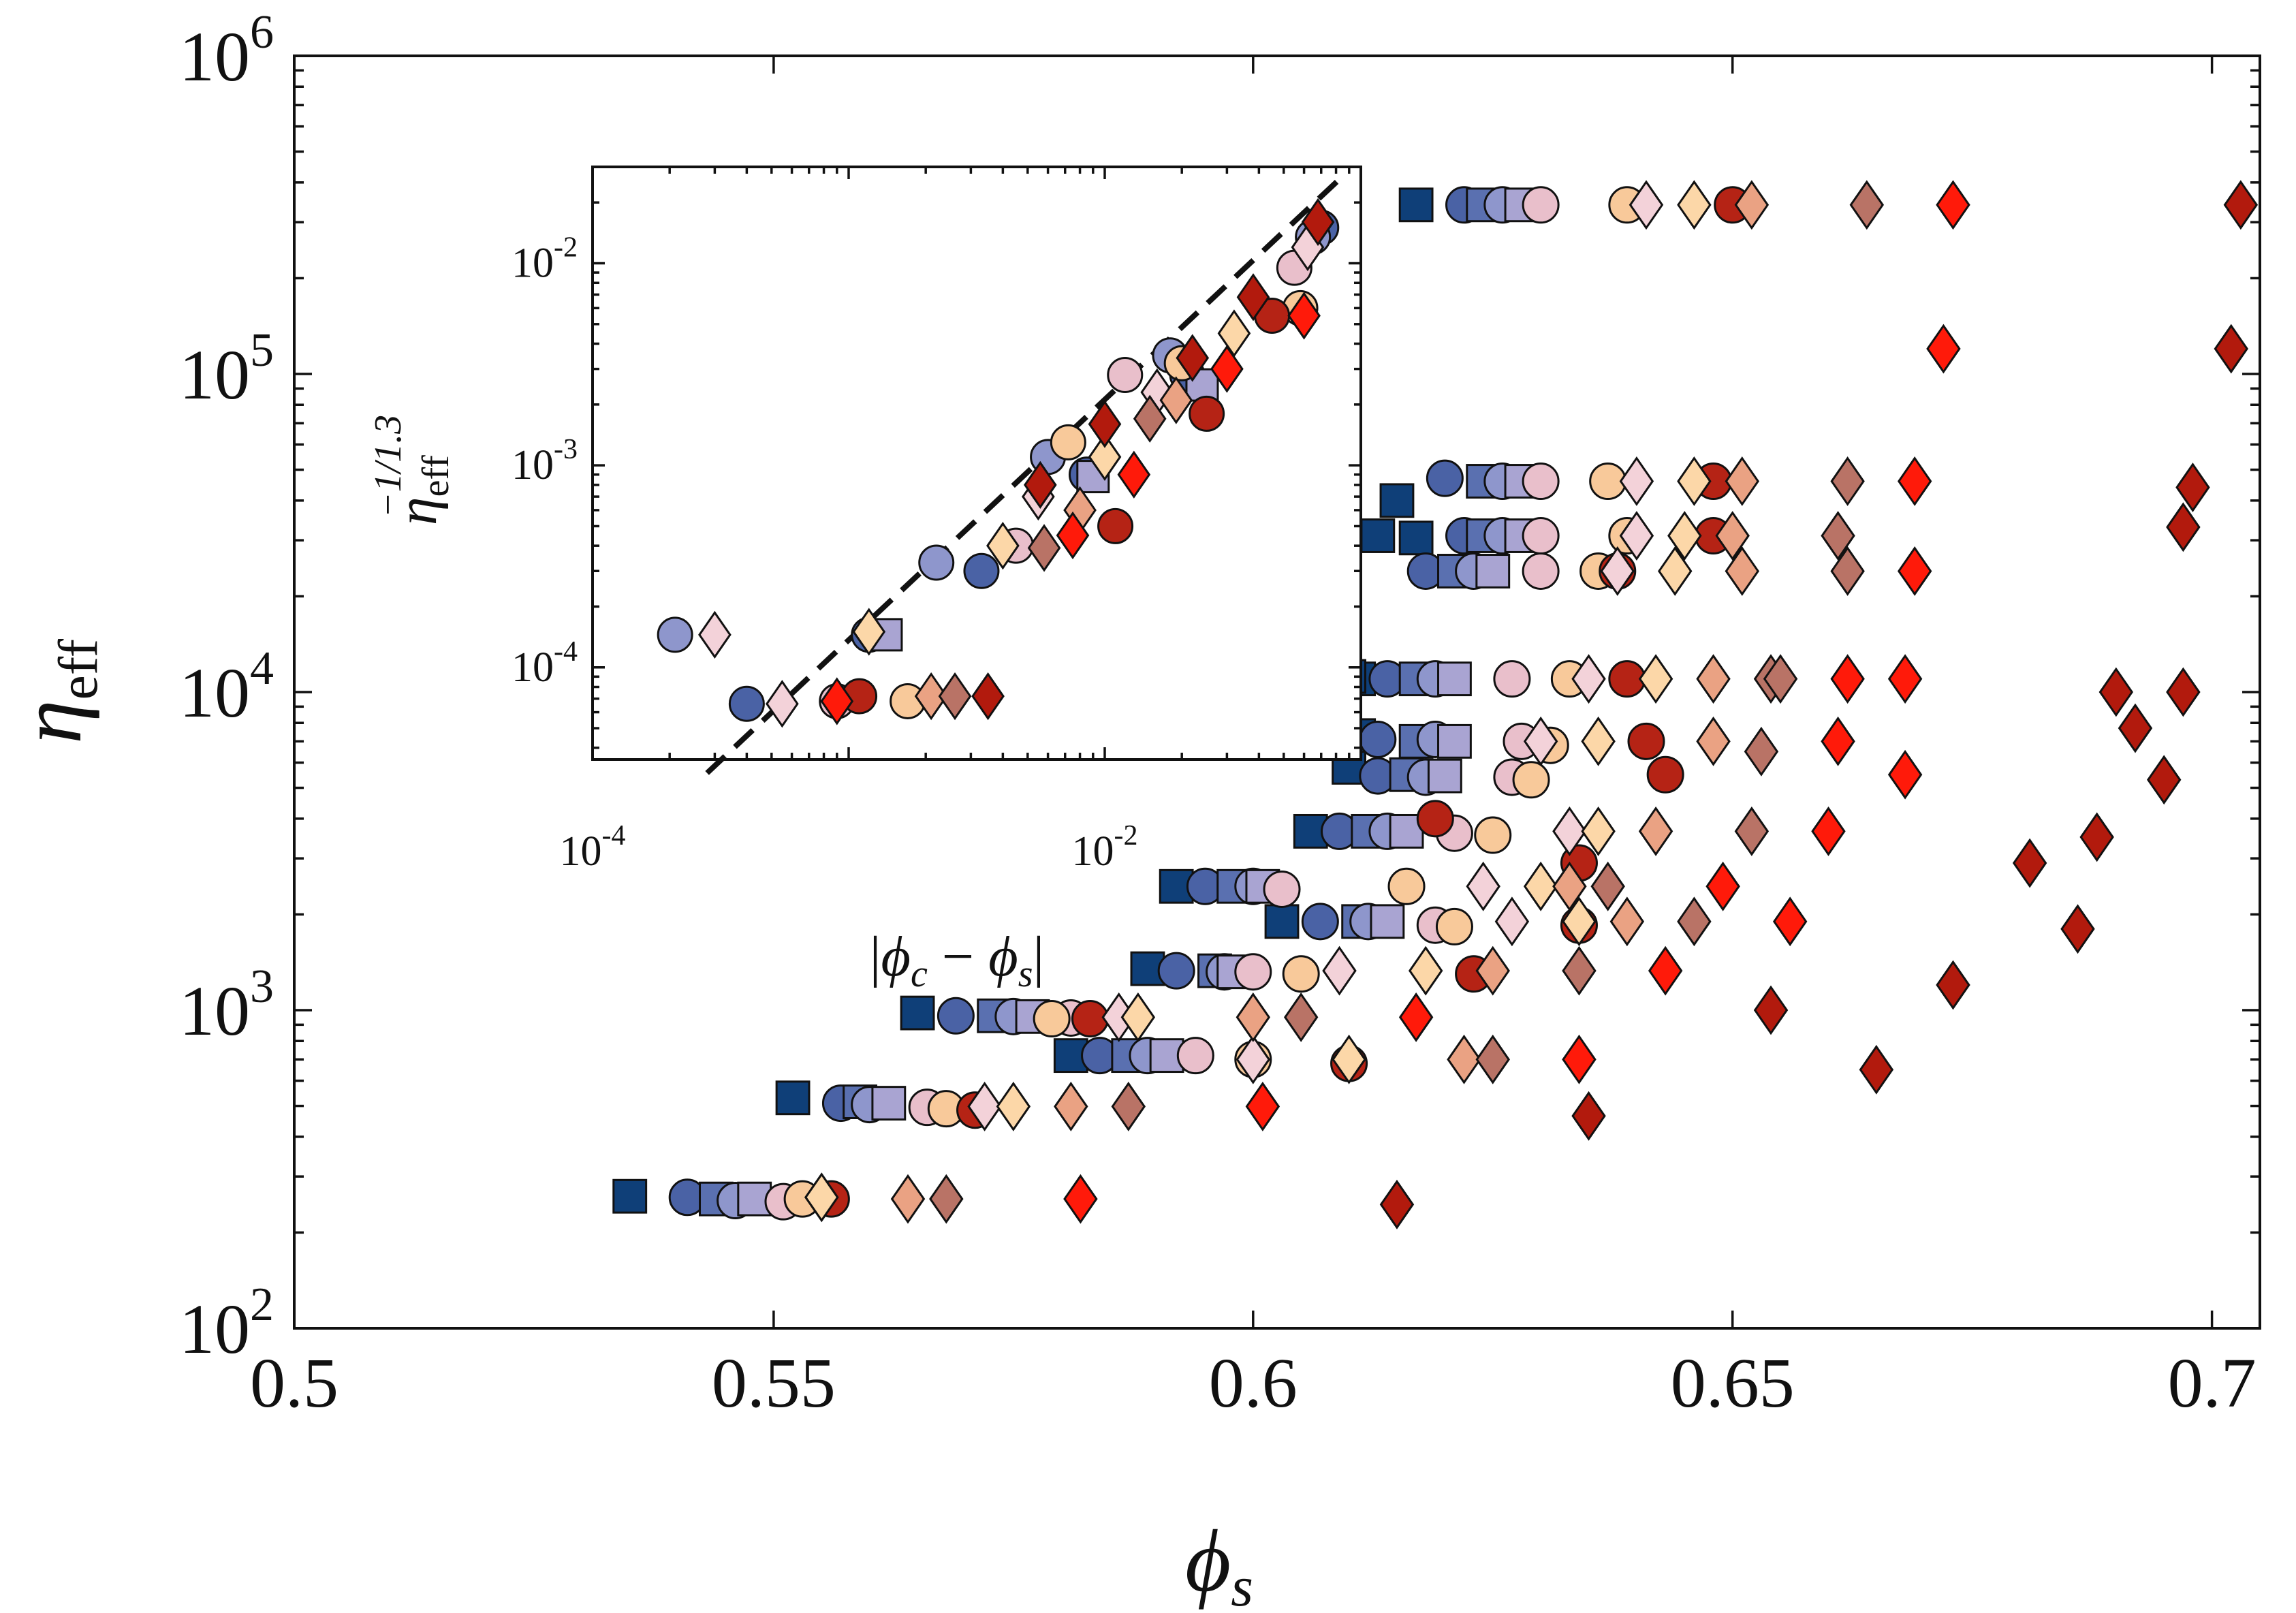  What do you see at coordinates (412, 470) in the screenshot?
I see `inset-y-axis-title: ηeff−1/1.3` at bounding box center [412, 470].